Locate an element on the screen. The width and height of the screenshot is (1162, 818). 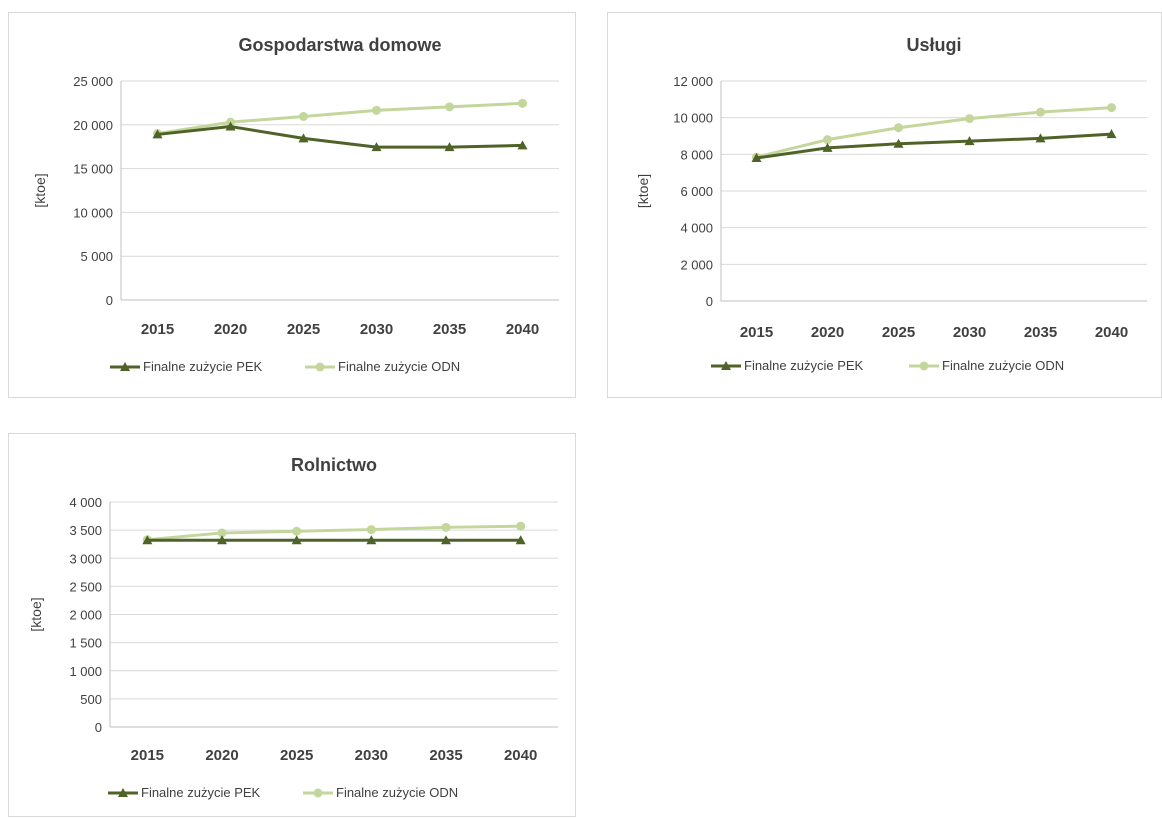
y-tick-label: 12 000 is located at coordinates (693, 81).